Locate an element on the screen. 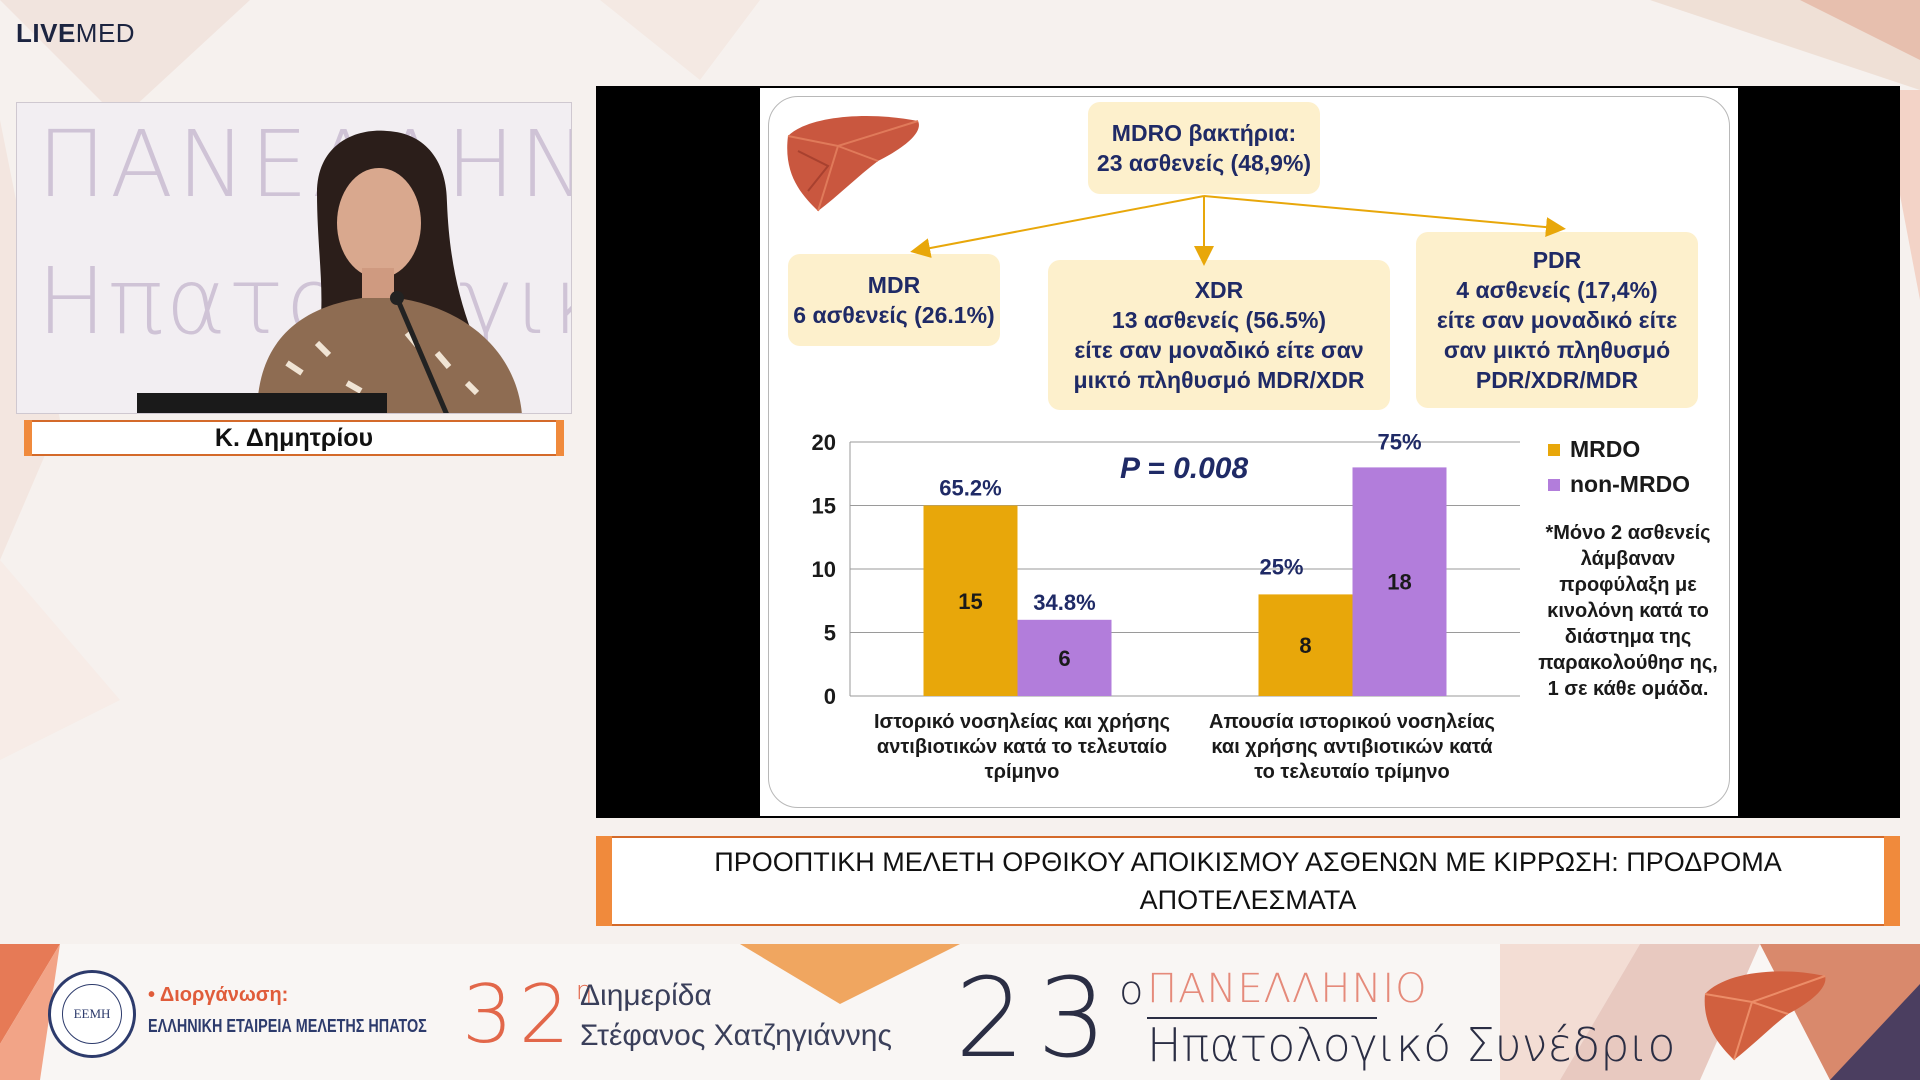 The height and width of the screenshot is (1080, 1920). speaker-name-bar: Κ. Δημητρίου is located at coordinates (294, 438).